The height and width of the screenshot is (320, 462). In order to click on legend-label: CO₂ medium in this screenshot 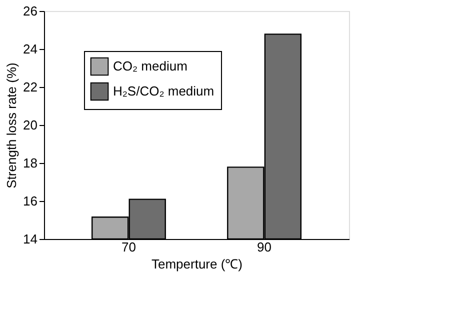, I will do `click(150, 66)`.